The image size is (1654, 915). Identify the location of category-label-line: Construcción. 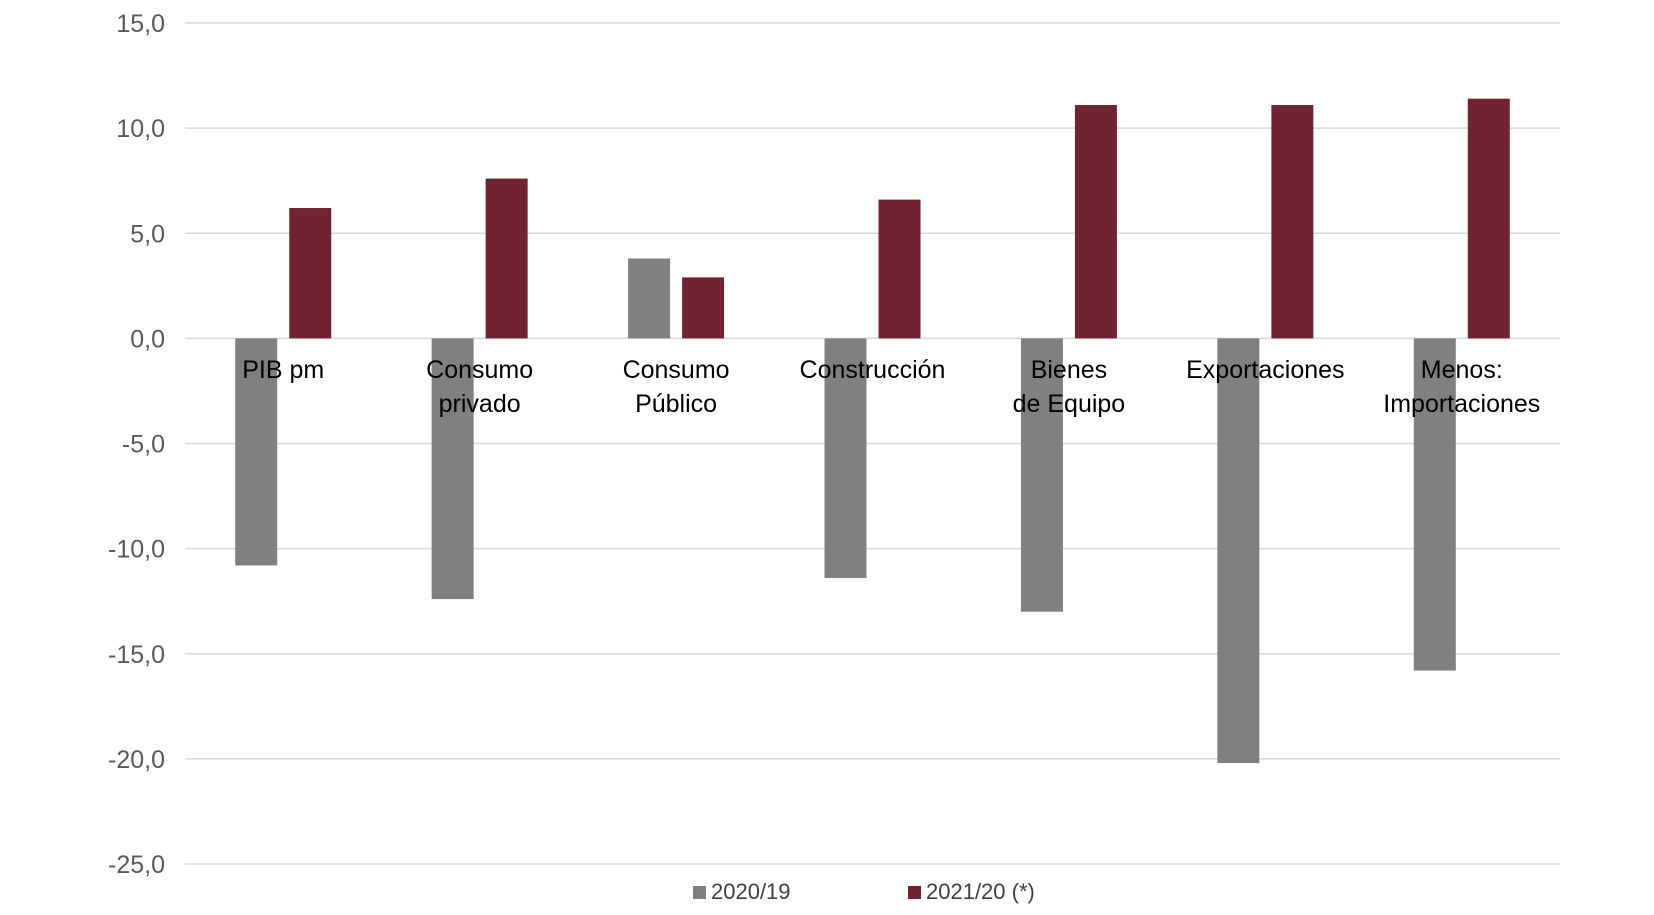
(873, 370).